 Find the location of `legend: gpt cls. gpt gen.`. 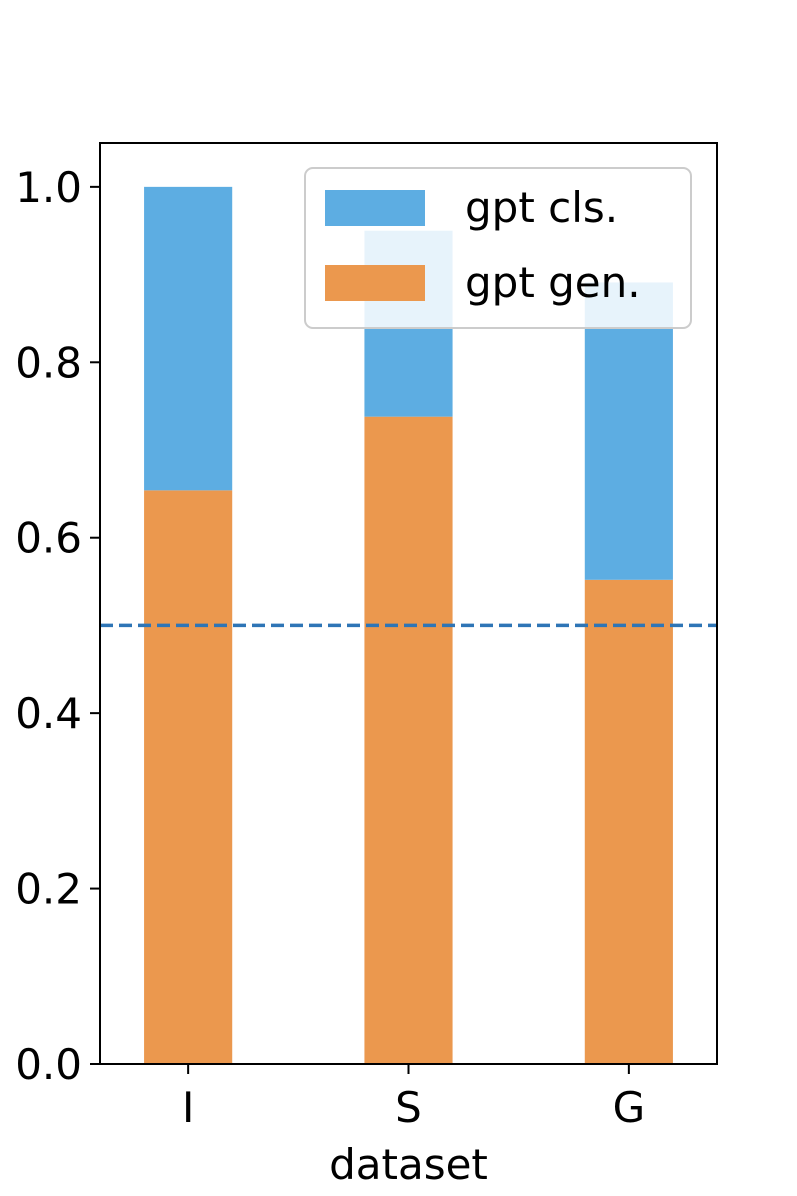

legend: gpt cls. gpt gen. is located at coordinates (498, 248).